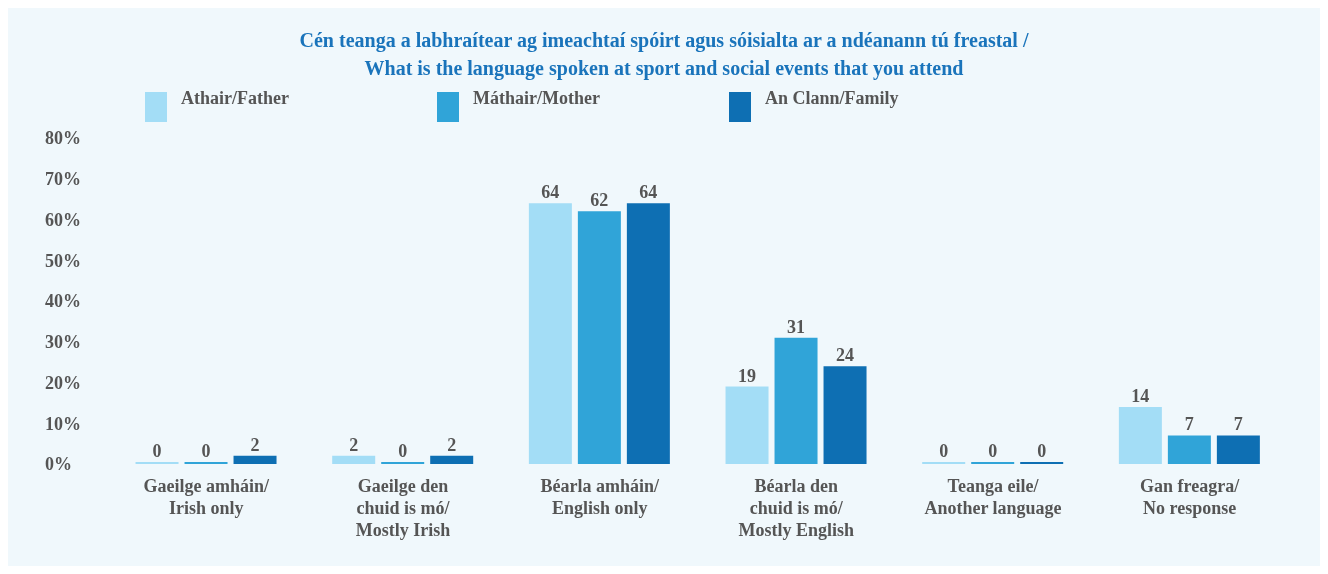 This screenshot has width=1328, height=574. What do you see at coordinates (1140, 395) in the screenshot?
I see `data-label: 14` at bounding box center [1140, 395].